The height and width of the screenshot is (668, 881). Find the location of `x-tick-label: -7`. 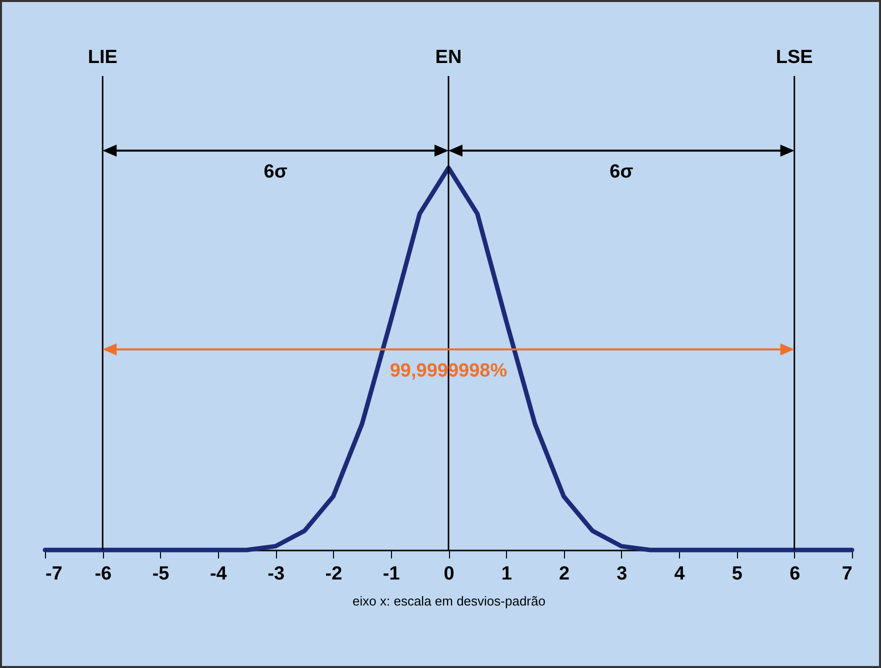

x-tick-label: -7 is located at coordinates (54, 574).